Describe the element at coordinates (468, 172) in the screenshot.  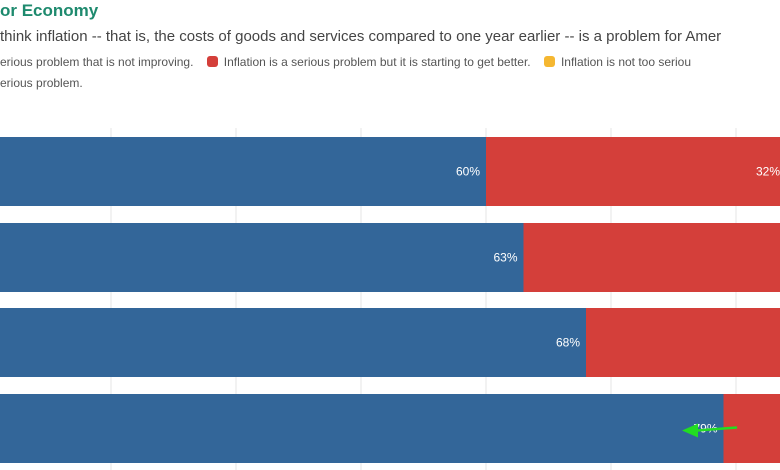
I see `bar-value-label: 60%` at that location.